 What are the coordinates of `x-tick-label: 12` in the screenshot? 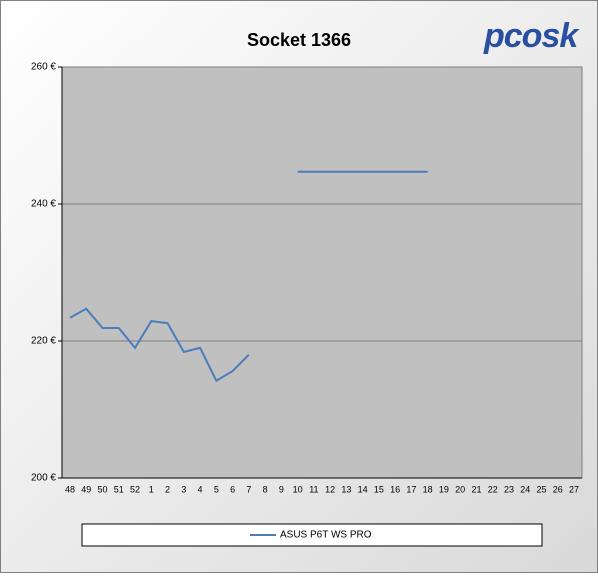 It's located at (330, 489).